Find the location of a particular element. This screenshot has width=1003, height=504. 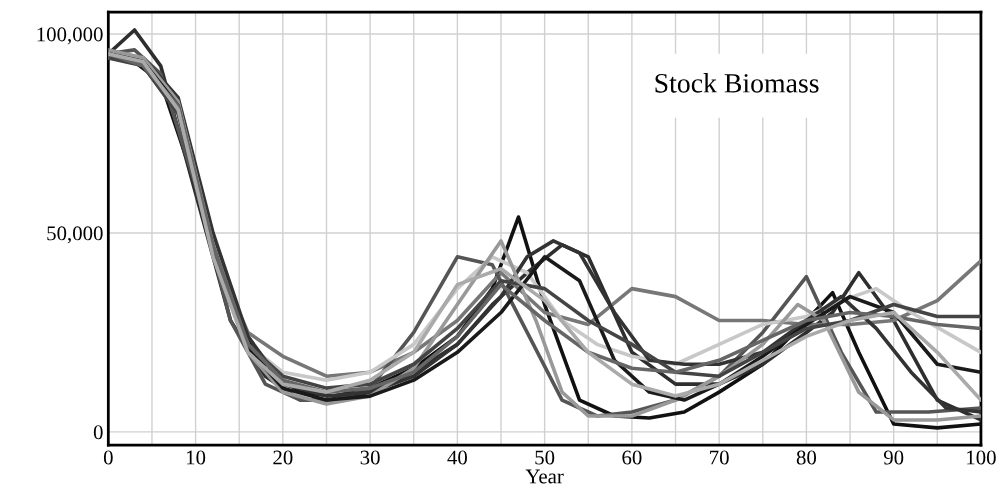

x-tick-label: 40 is located at coordinates (457, 457).